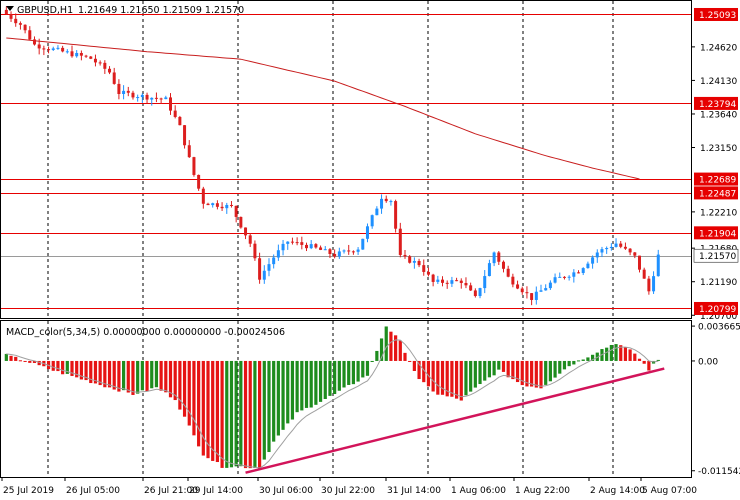  I want to click on level-price-label: 1.23794, so click(717, 105).